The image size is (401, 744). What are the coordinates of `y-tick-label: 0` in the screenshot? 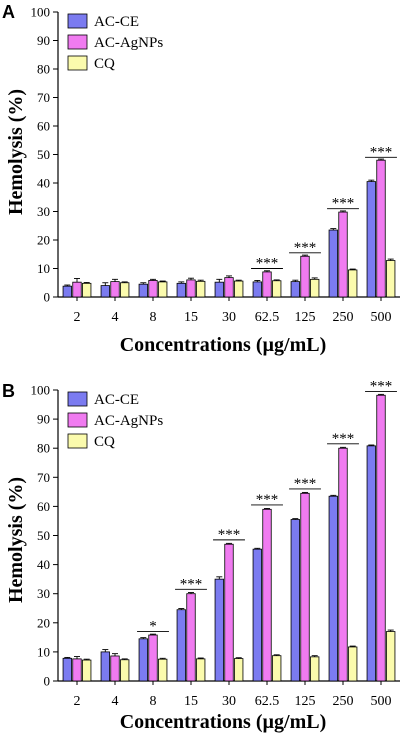 It's located at (47, 297).